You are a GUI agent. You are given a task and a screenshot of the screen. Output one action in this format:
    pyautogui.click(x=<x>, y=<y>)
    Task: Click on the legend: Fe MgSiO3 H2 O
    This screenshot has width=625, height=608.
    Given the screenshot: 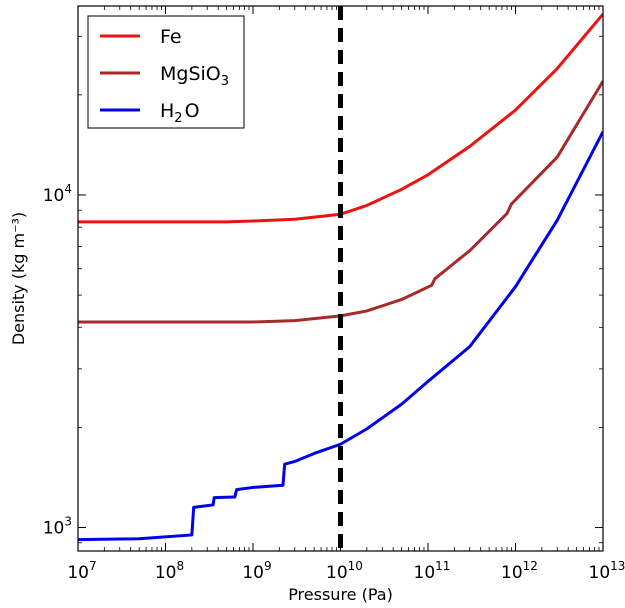 What is the action you would take?
    pyautogui.click(x=166, y=72)
    